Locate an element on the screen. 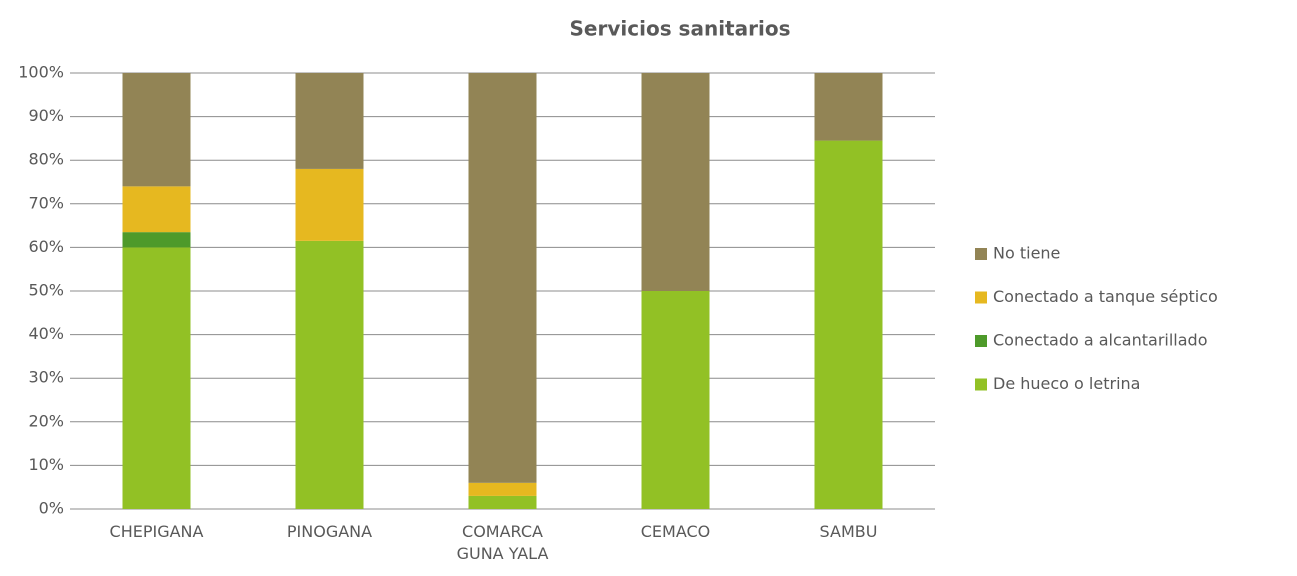 Image resolution: width=1297 pixels, height=576 pixels. x-tick-label: COMARCA GUNA YALA is located at coordinates (502, 542).